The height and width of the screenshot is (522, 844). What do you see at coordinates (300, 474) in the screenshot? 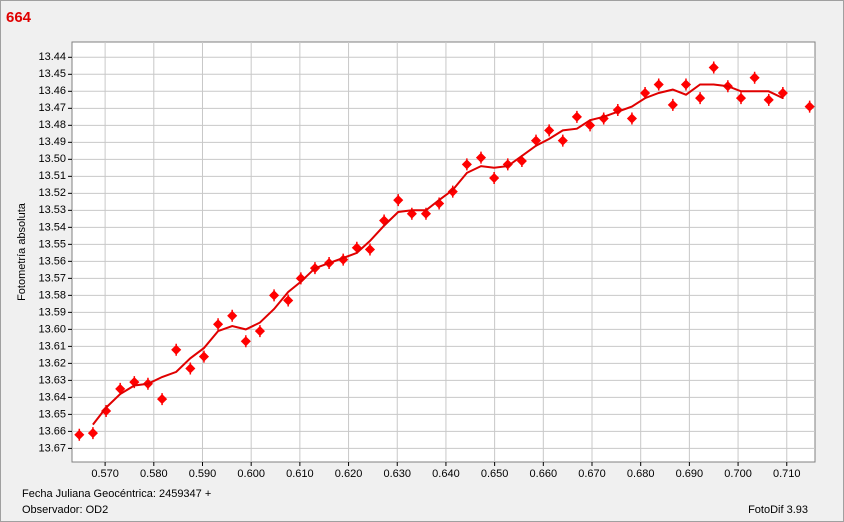
I see `x-tick-label: 0.610` at bounding box center [300, 474].